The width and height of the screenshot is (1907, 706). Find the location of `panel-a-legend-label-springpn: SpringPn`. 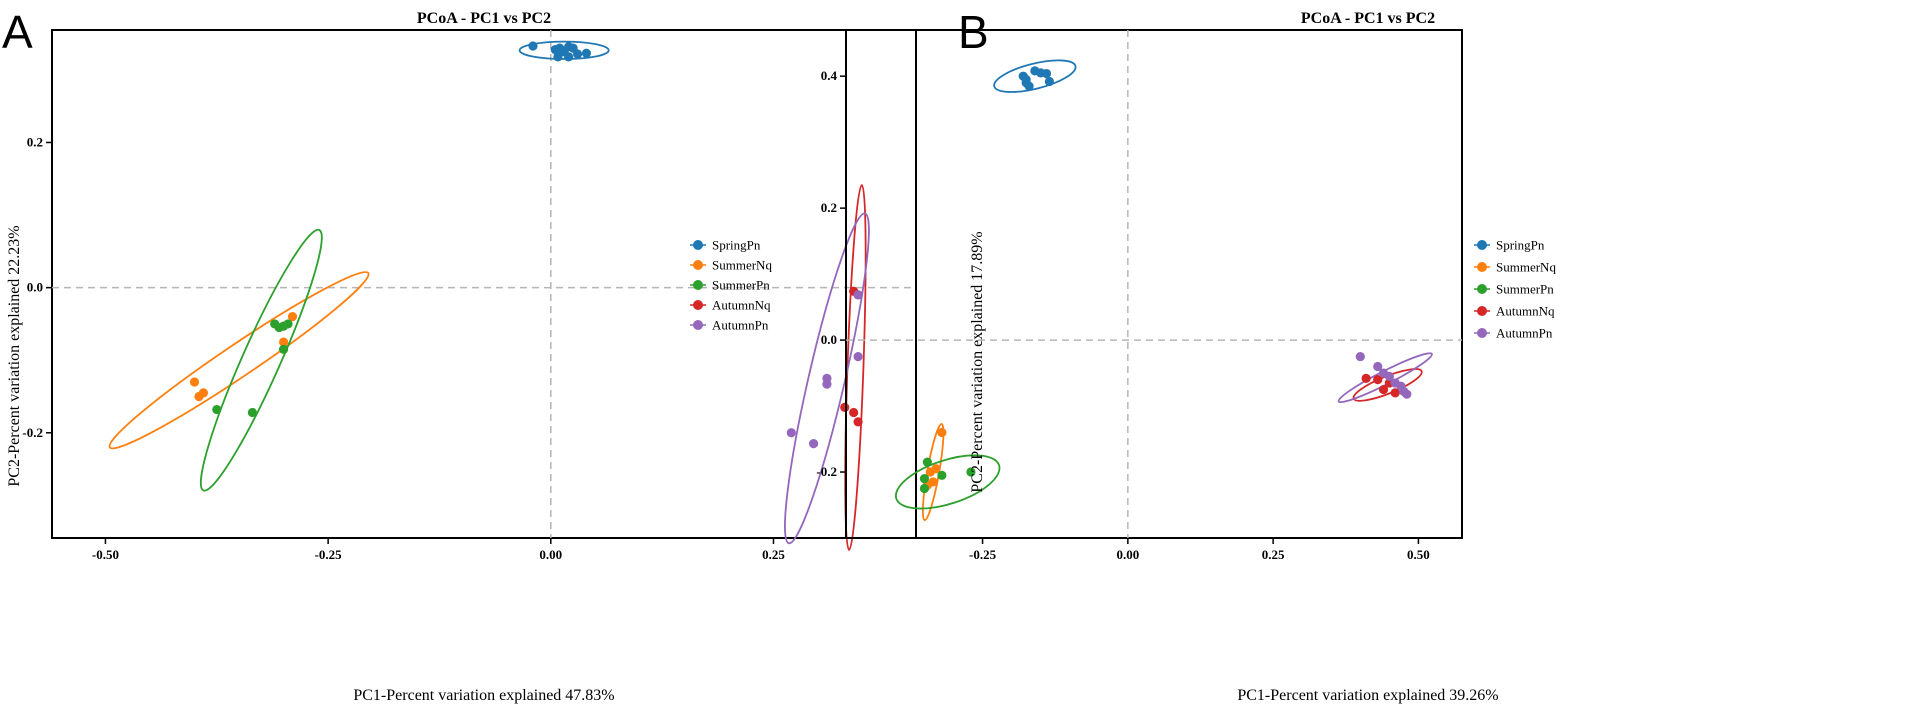

panel-a-legend-label-springpn: SpringPn is located at coordinates (736, 245).